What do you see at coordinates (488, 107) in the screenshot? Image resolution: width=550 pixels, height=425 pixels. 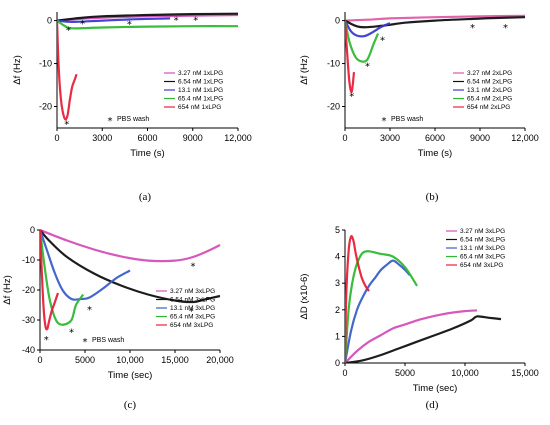 I see `legend-label: 654 nM 2xLPG` at bounding box center [488, 107].